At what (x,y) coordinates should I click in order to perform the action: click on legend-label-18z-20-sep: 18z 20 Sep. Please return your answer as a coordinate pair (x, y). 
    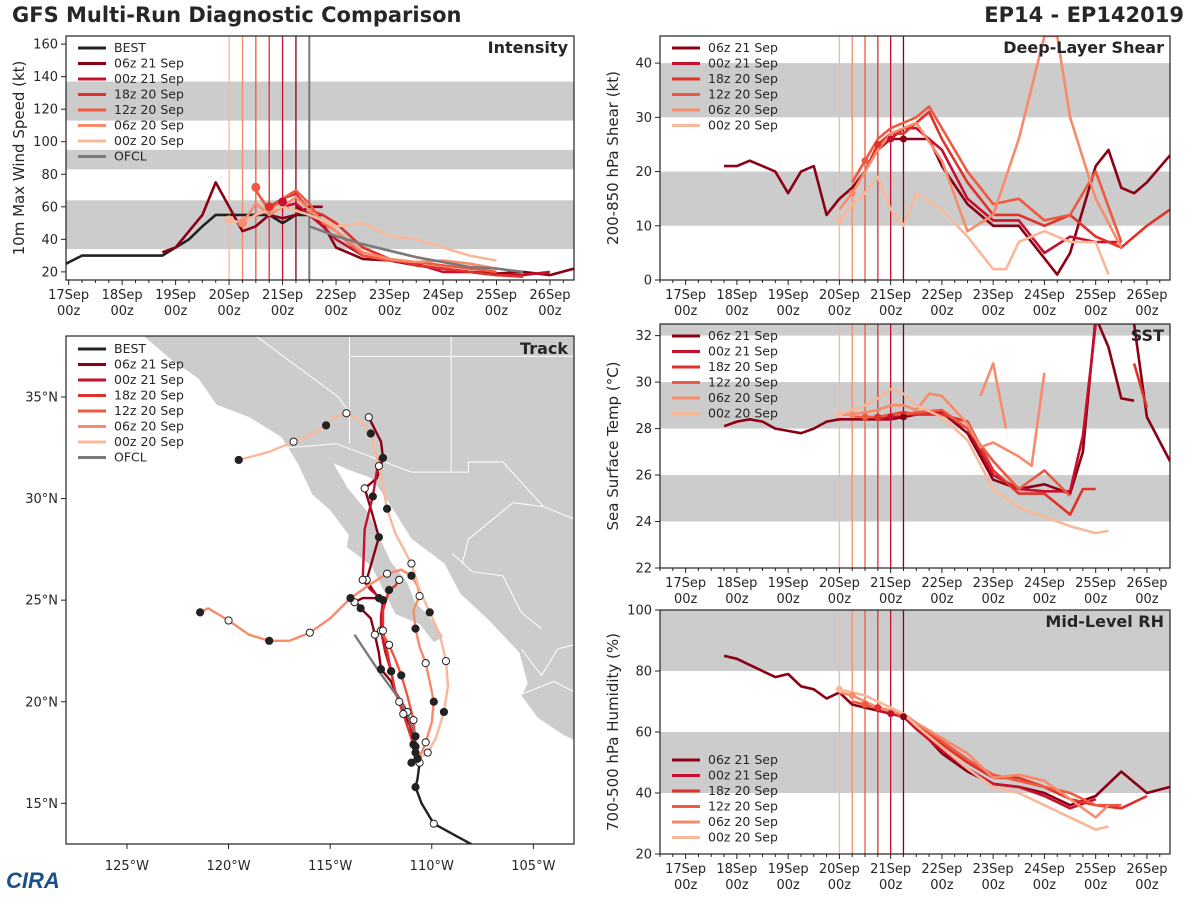
    Looking at the image, I should click on (743, 790).